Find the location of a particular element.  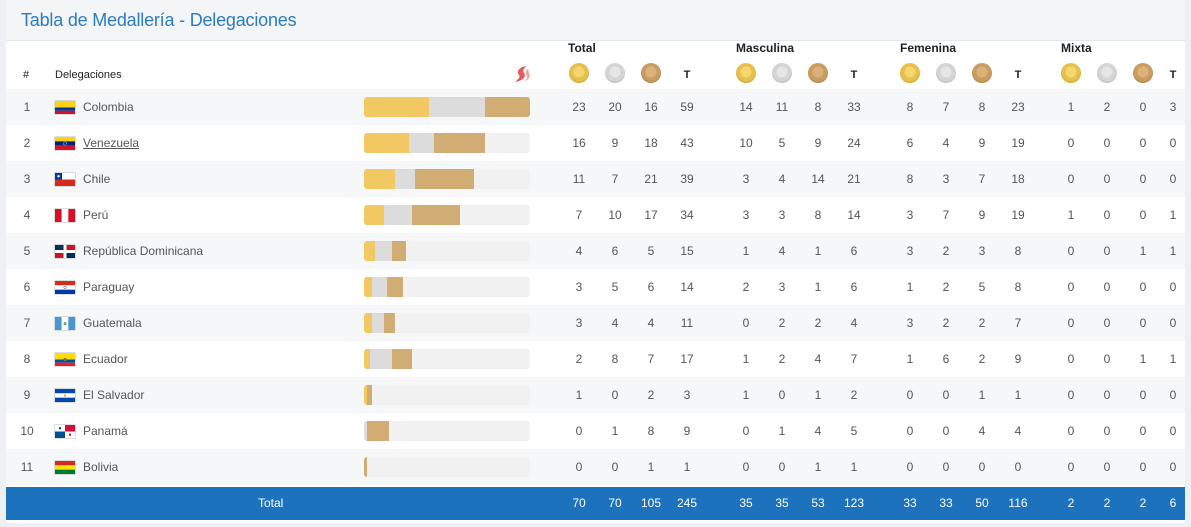

country-name: República Dominicana is located at coordinates (143, 251).